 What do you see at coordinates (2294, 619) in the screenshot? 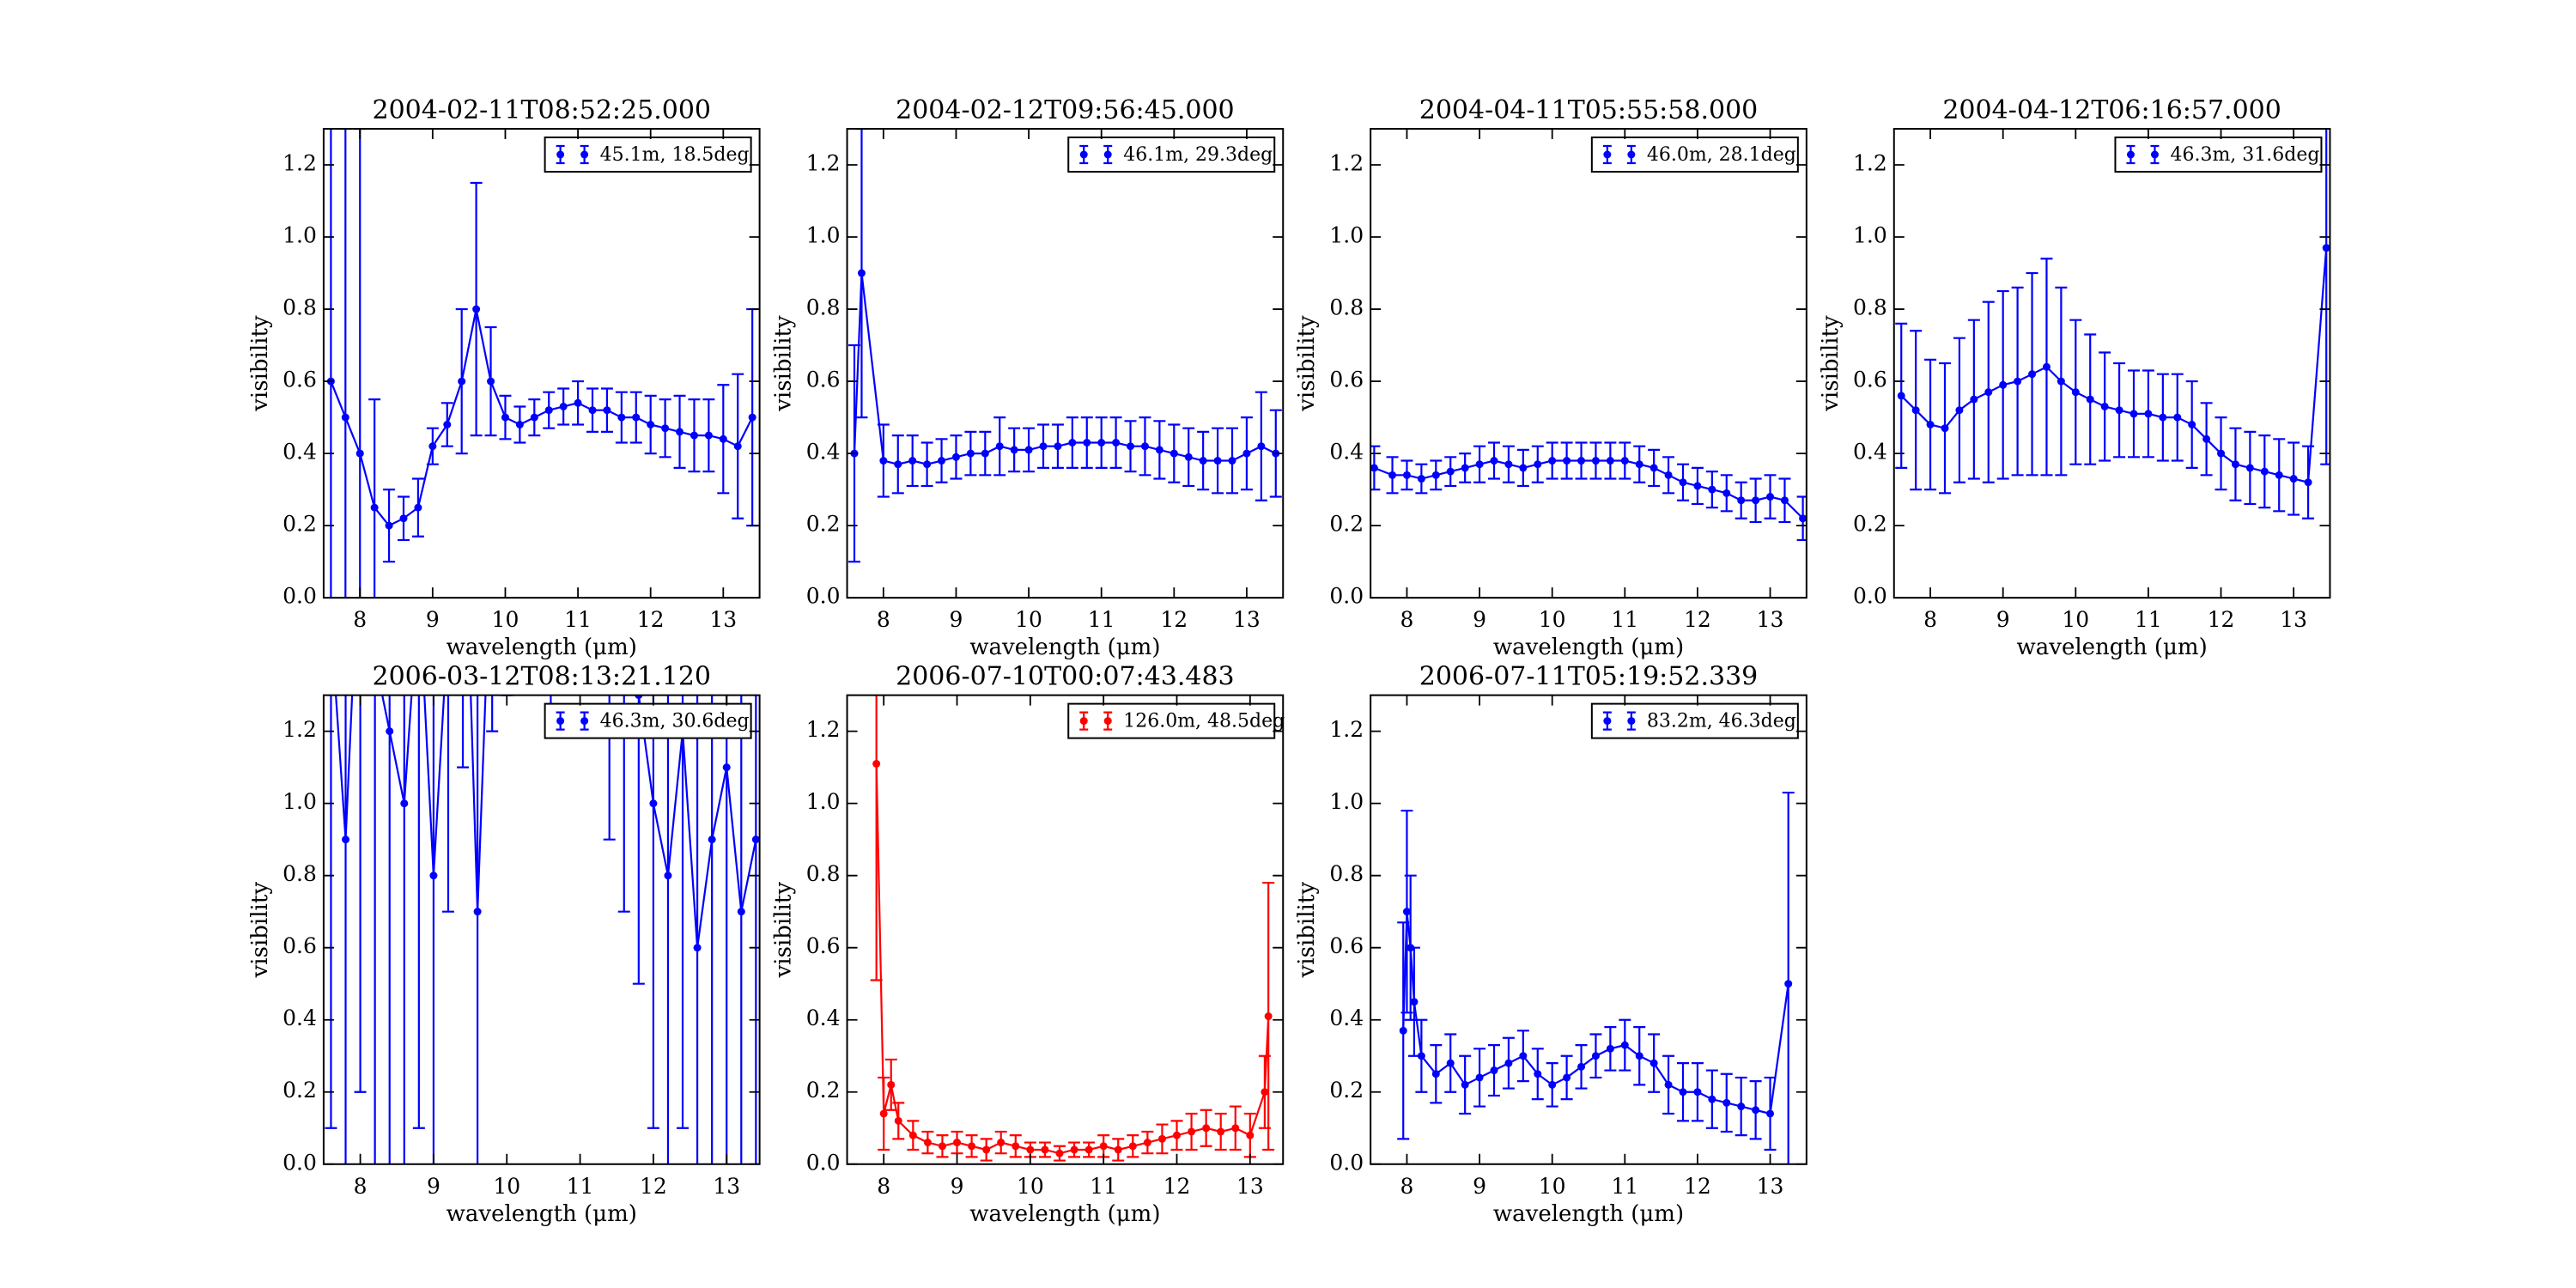
I see `x-tick-label: 13` at bounding box center [2294, 619].